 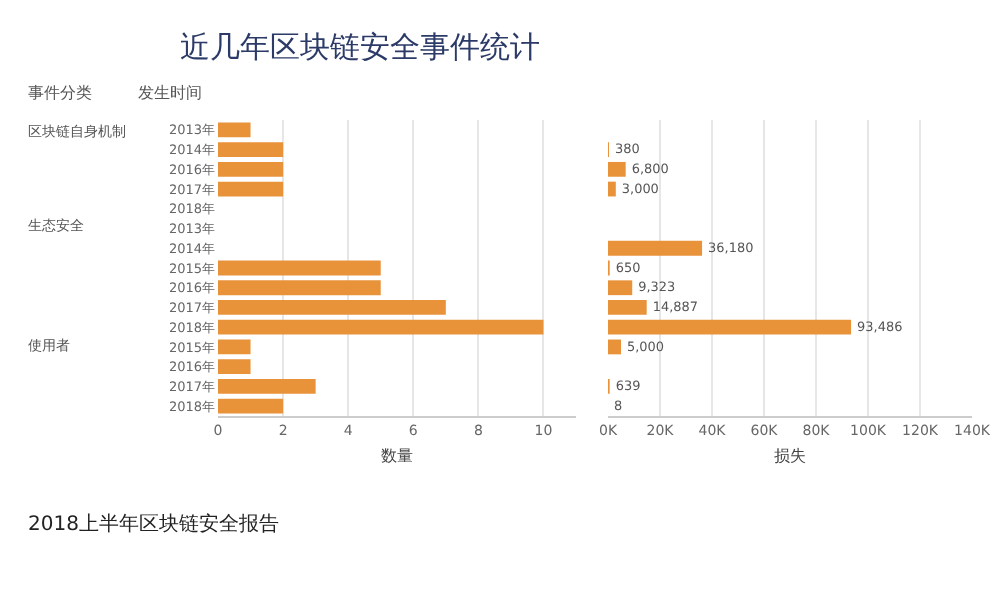 What do you see at coordinates (153, 524) in the screenshot?
I see `text: 2018上半年区块链安全报告` at bounding box center [153, 524].